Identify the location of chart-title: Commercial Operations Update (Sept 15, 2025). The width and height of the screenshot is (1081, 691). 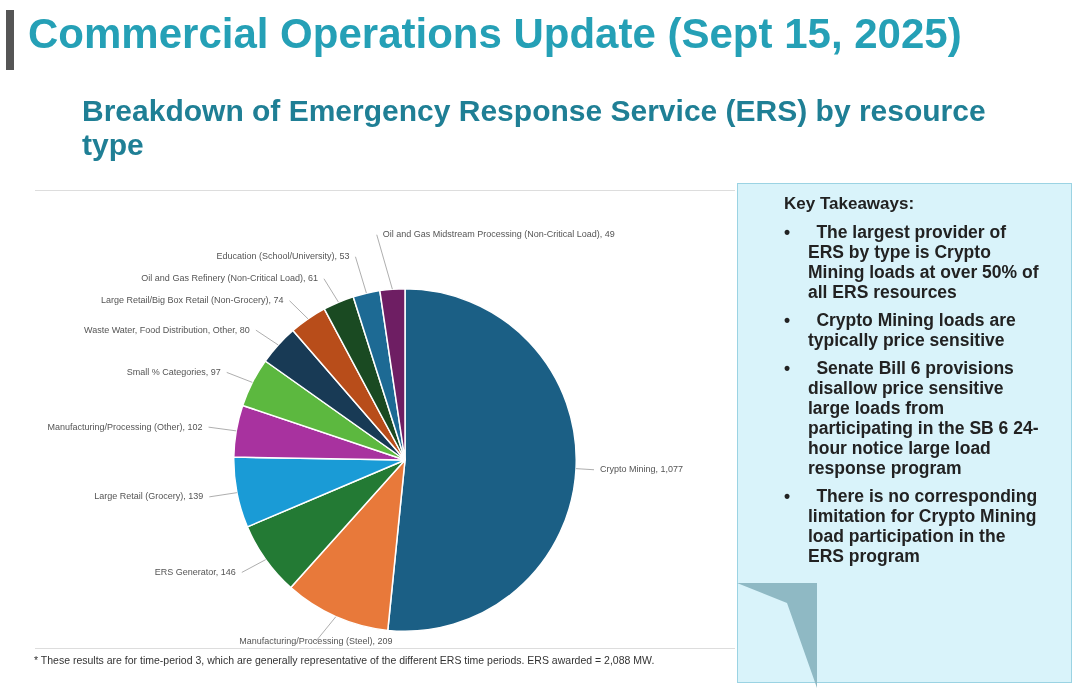
(495, 34).